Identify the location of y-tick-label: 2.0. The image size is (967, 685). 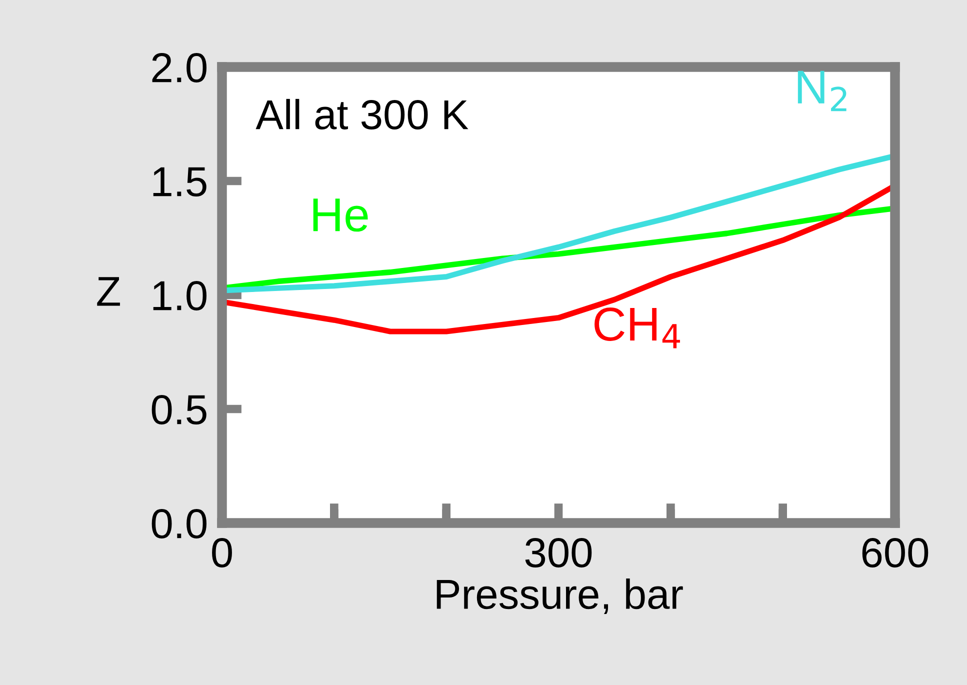
(179, 68).